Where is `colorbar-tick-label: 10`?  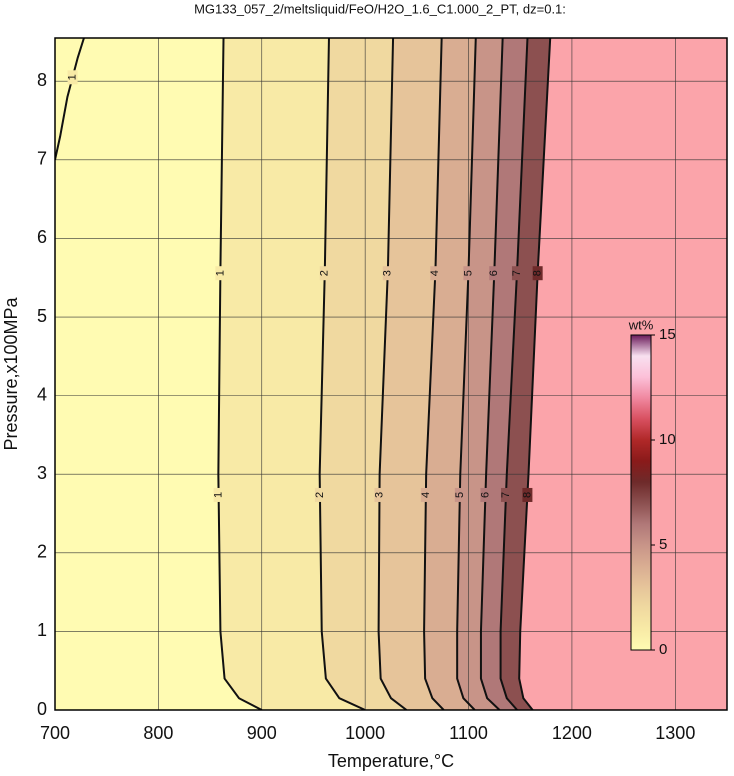
colorbar-tick-label: 10 is located at coordinates (667, 439).